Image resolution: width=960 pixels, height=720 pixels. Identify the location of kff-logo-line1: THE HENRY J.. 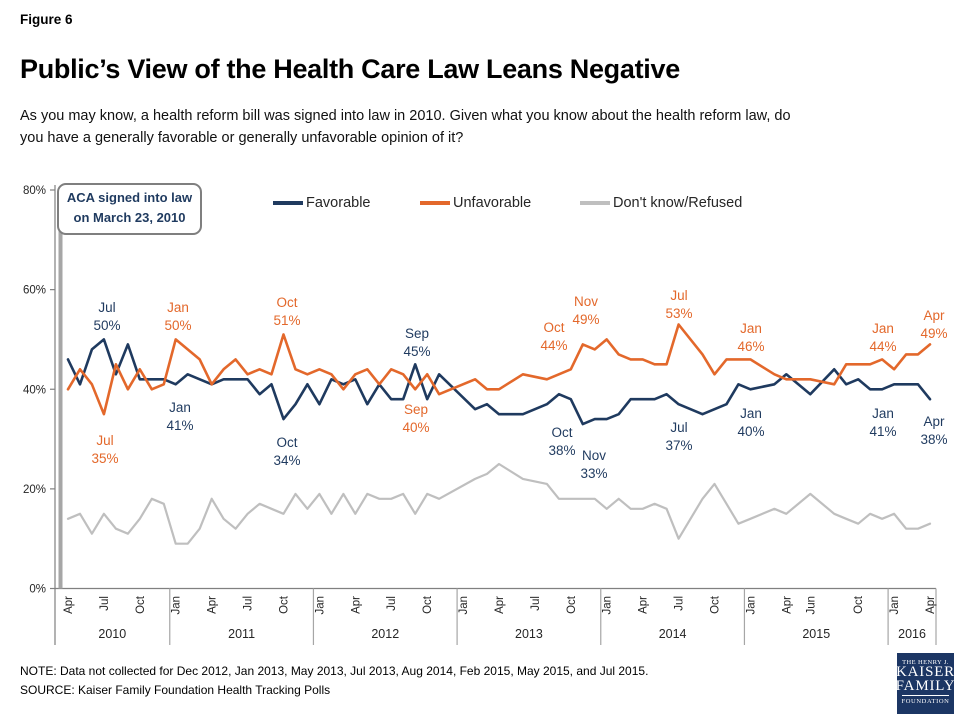
(925, 662).